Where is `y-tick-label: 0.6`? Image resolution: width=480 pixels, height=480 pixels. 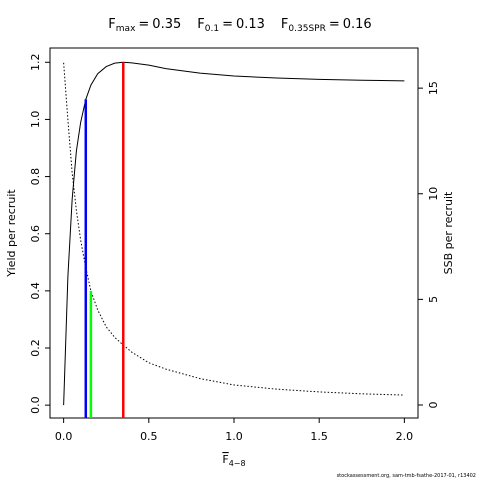 y-tick-label: 0.6 is located at coordinates (35, 234).